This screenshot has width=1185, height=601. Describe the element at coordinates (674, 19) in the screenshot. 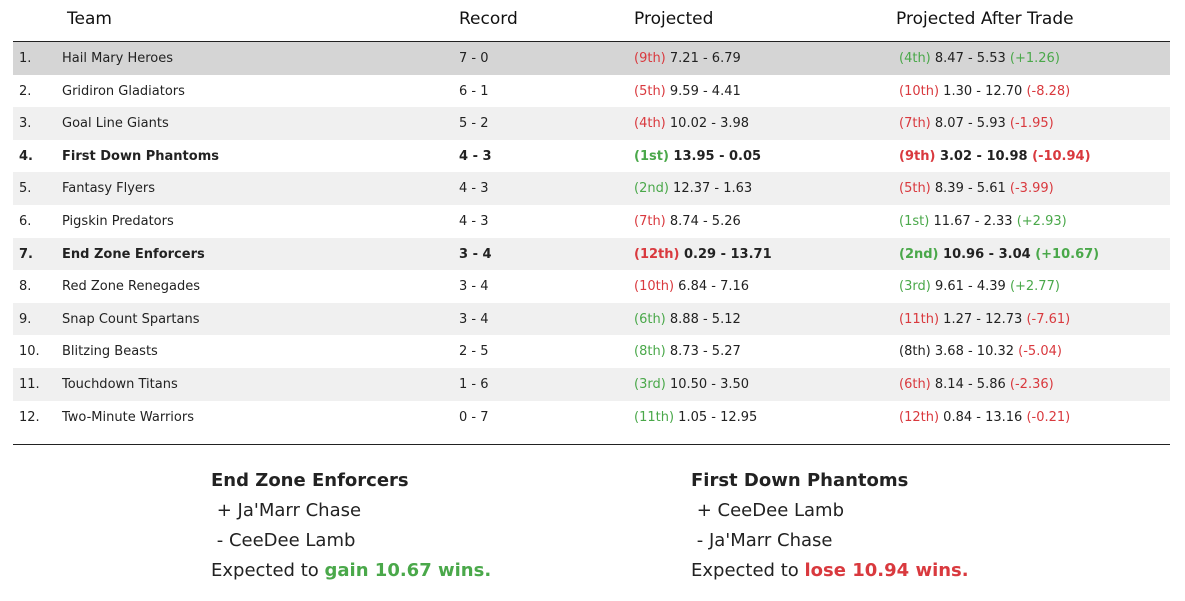

I see `column-header-projected: Projected` at that location.